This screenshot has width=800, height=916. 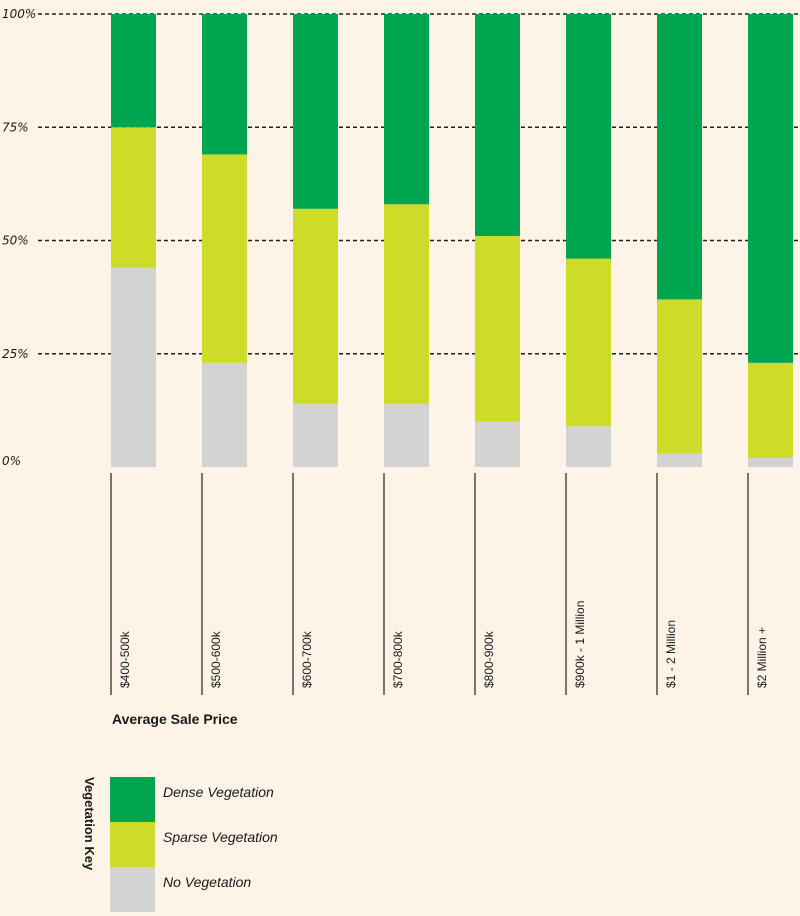 I want to click on category-label: $500-600k, so click(x=216, y=659).